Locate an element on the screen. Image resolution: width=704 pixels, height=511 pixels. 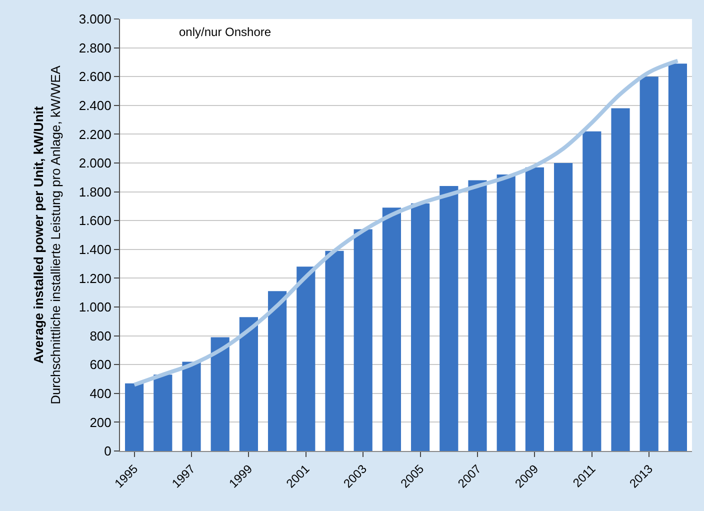
y-tick-label: 1.200 is located at coordinates (95, 278).